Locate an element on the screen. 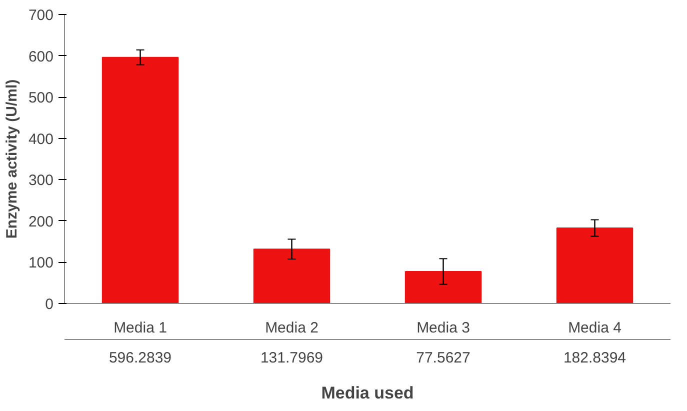 The image size is (687, 411). y-tick-label: 600 is located at coordinates (41, 57).